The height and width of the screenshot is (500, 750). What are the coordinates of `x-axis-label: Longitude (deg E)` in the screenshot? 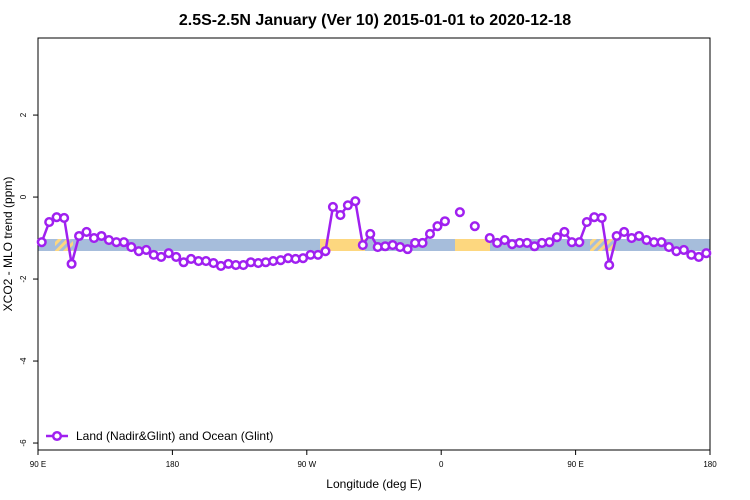 It's located at (373, 484).